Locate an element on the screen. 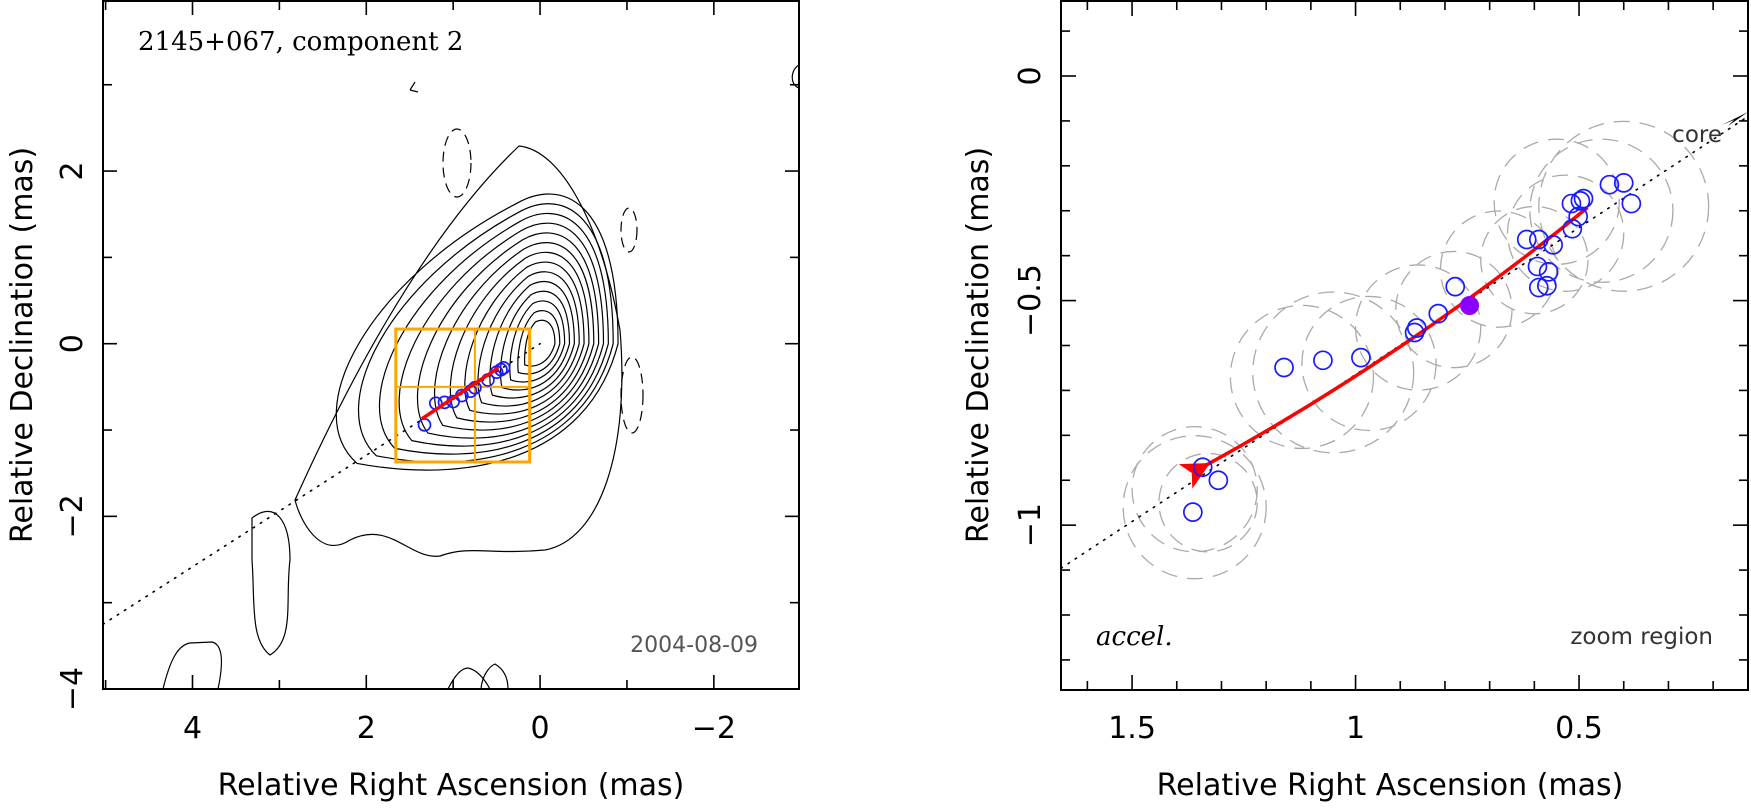 The height and width of the screenshot is (809, 1751). component-positions-zoom is located at coordinates (1412, 347).